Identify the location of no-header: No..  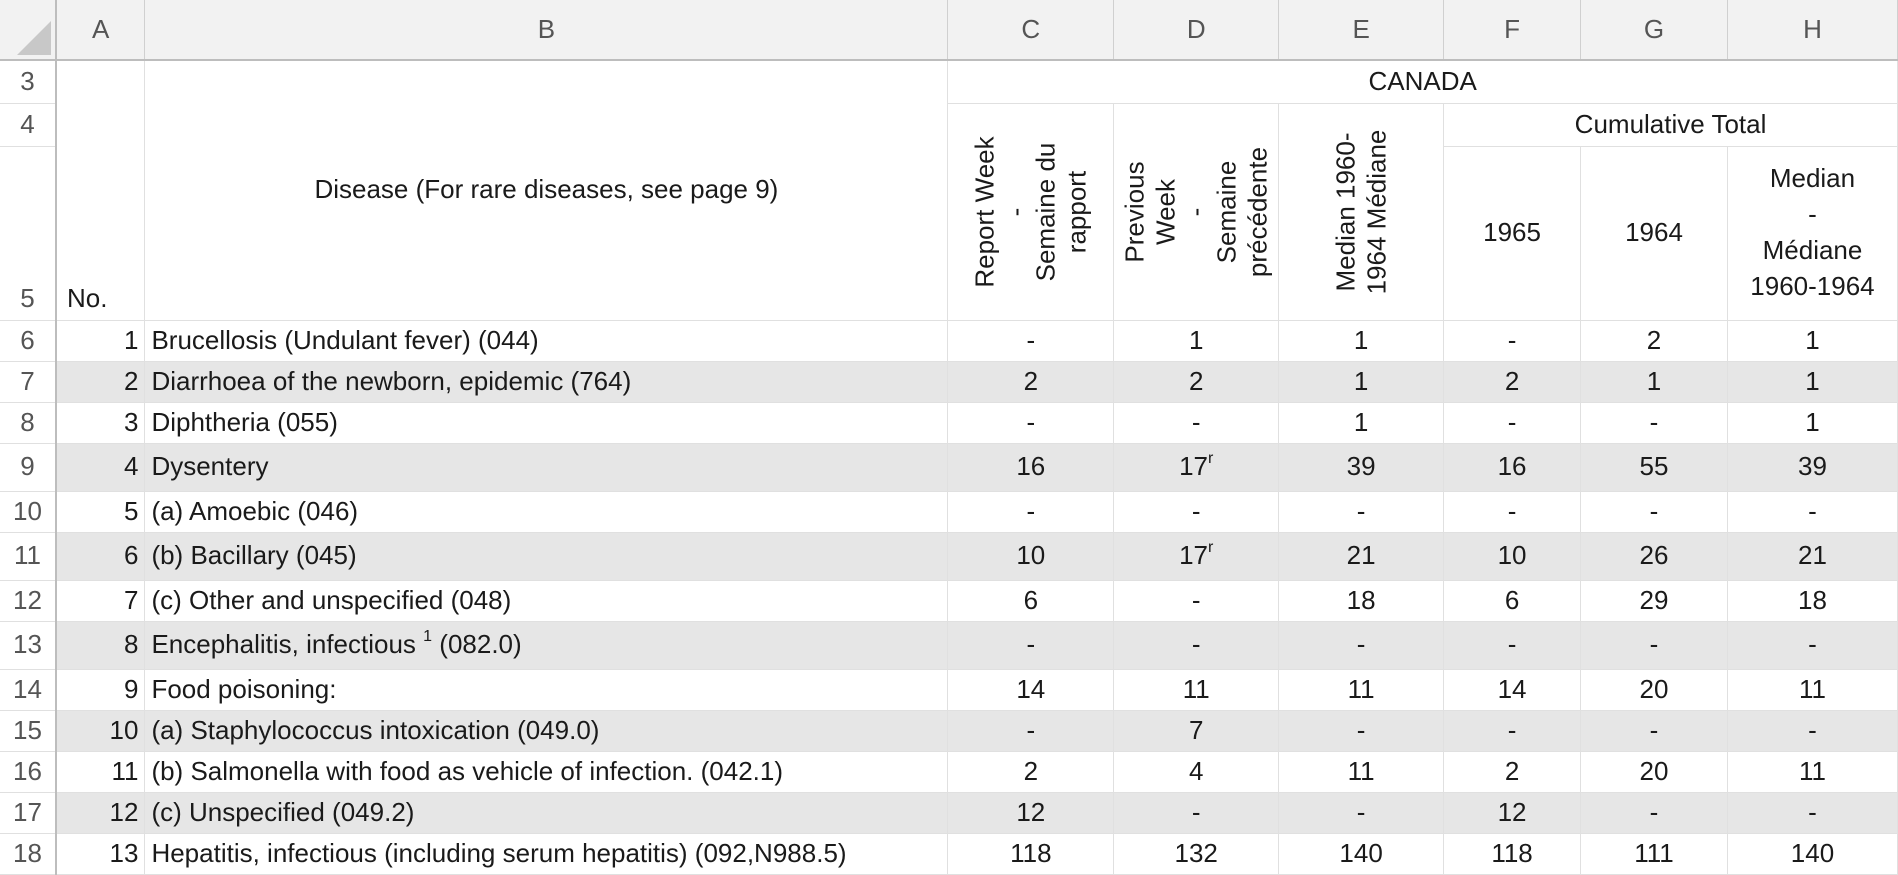
(100, 190).